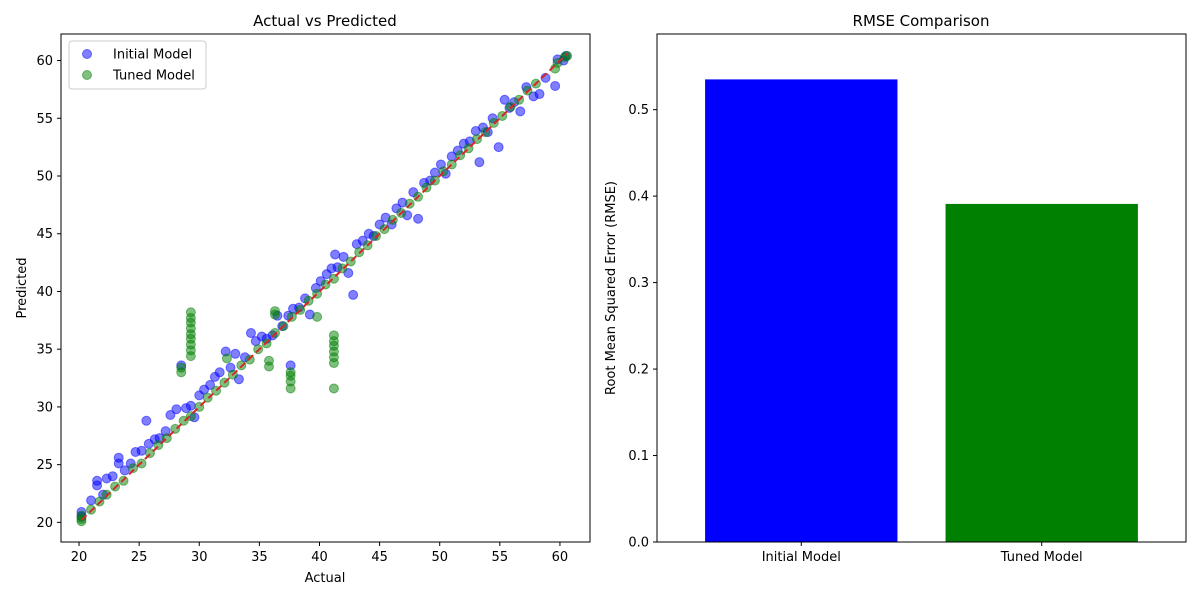 This screenshot has height=600, width=1200. What do you see at coordinates (325, 21) in the screenshot?
I see `scatter-chart-title: Actual vs Predicted` at bounding box center [325, 21].